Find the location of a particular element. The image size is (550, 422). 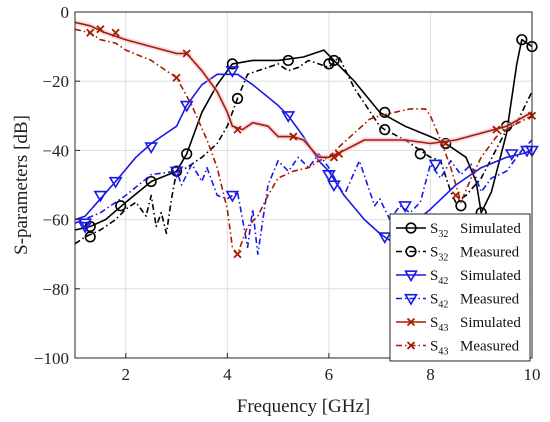

y-axis-label: S-parameters [dB] is located at coordinates (21, 185).